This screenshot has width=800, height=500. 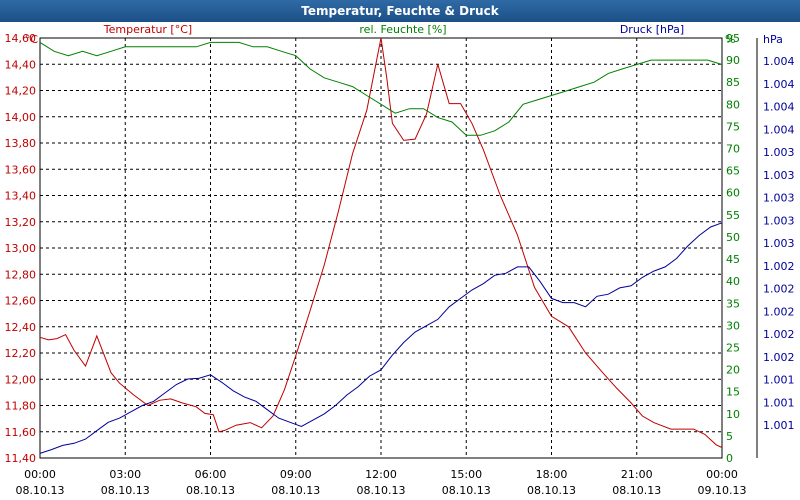 What do you see at coordinates (773, 39) in the screenshot?
I see `pressure-unit-label: hPa` at bounding box center [773, 39].